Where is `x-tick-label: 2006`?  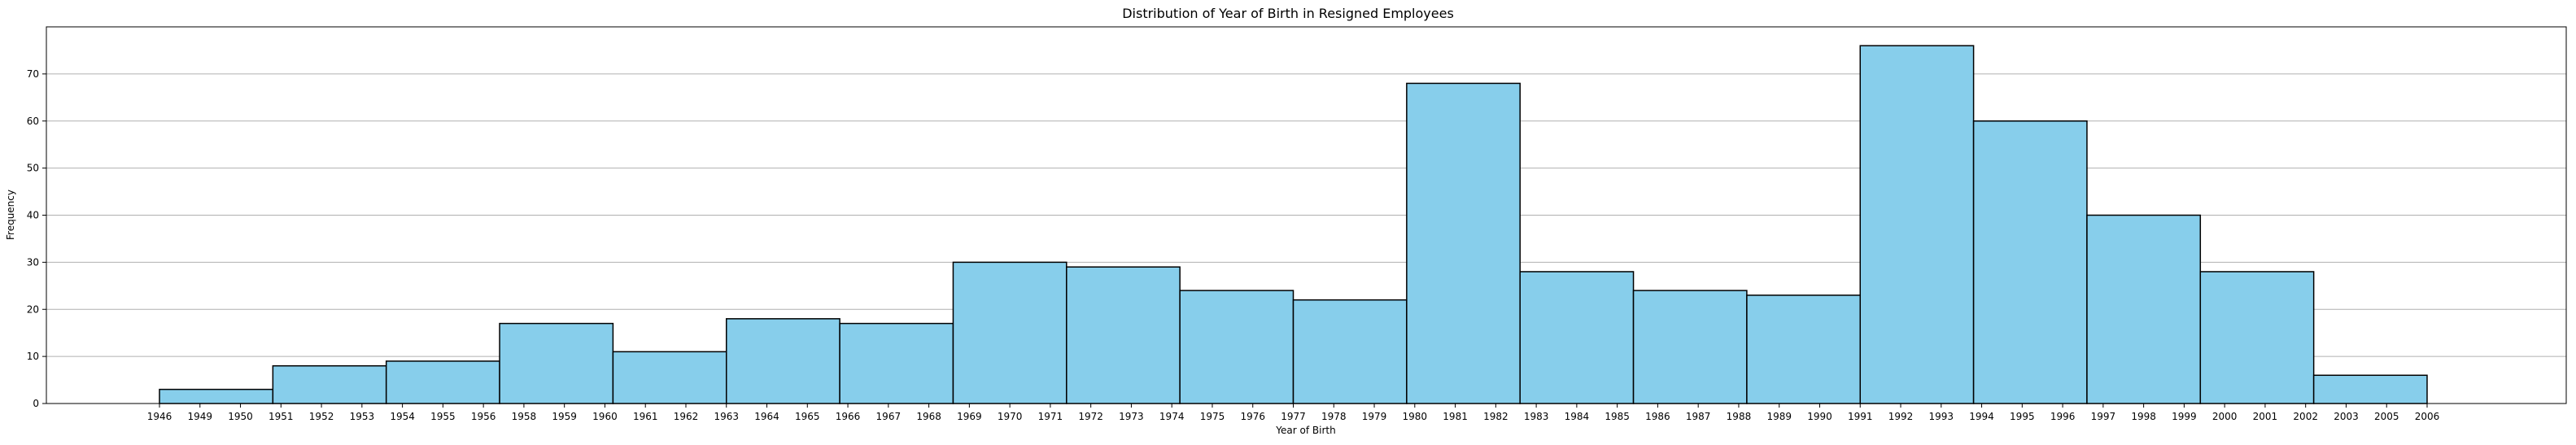 x-tick-label: 2006 is located at coordinates (2427, 416).